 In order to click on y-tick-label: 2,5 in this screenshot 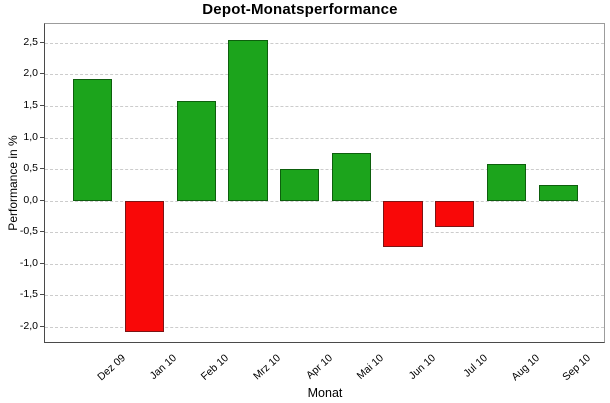, I will do `click(30, 41)`.